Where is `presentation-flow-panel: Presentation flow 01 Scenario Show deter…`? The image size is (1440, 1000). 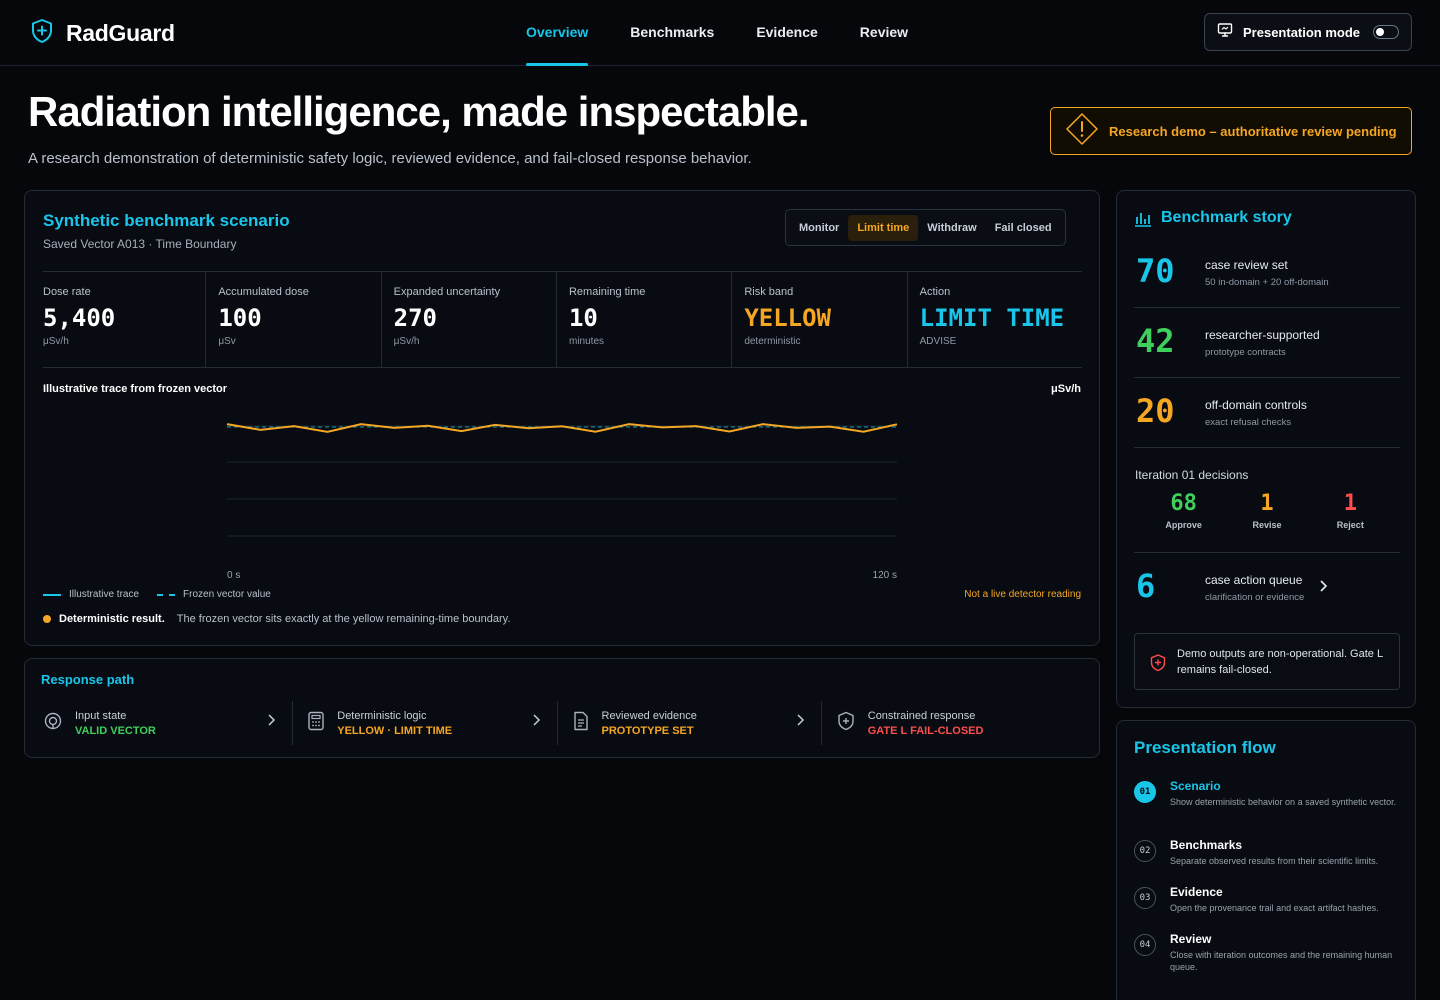 presentation-flow-panel: Presentation flow 01 Scenario Show deter… is located at coordinates (1266, 860).